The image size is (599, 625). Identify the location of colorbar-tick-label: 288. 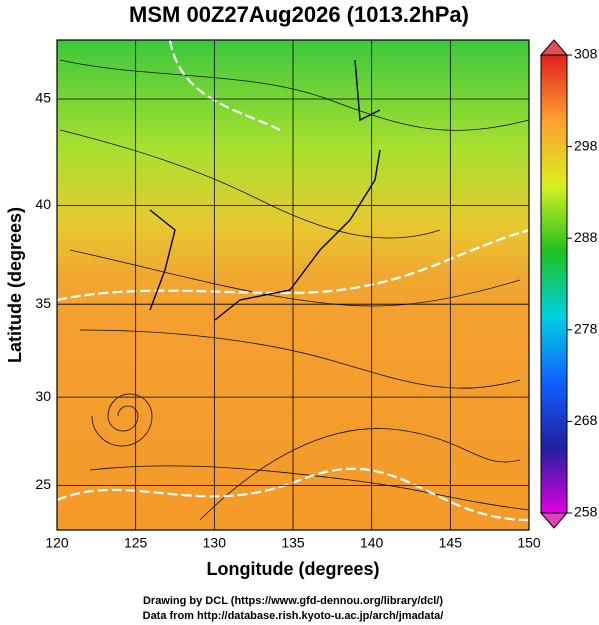
(586, 237).